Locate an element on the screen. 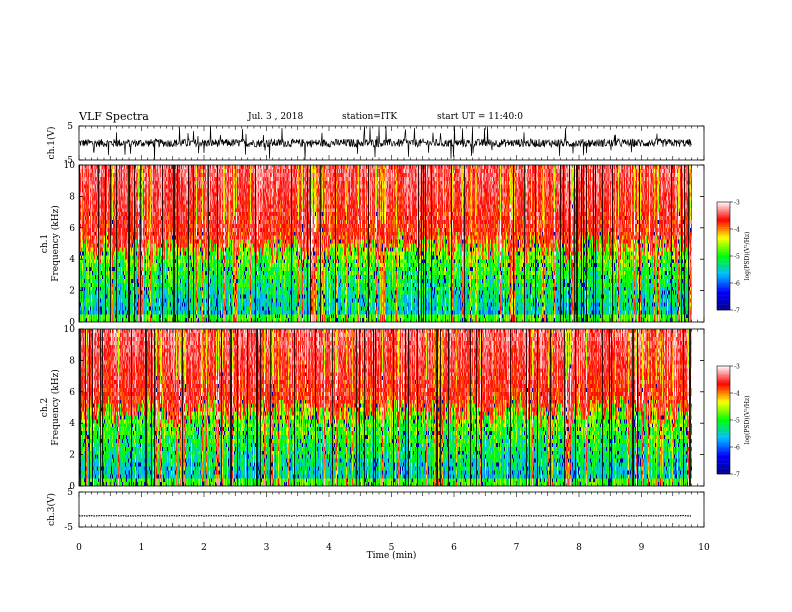 Image resolution: width=792 pixels, height=612 pixels. colorbar-tick-label: -4 is located at coordinates (737, 230).